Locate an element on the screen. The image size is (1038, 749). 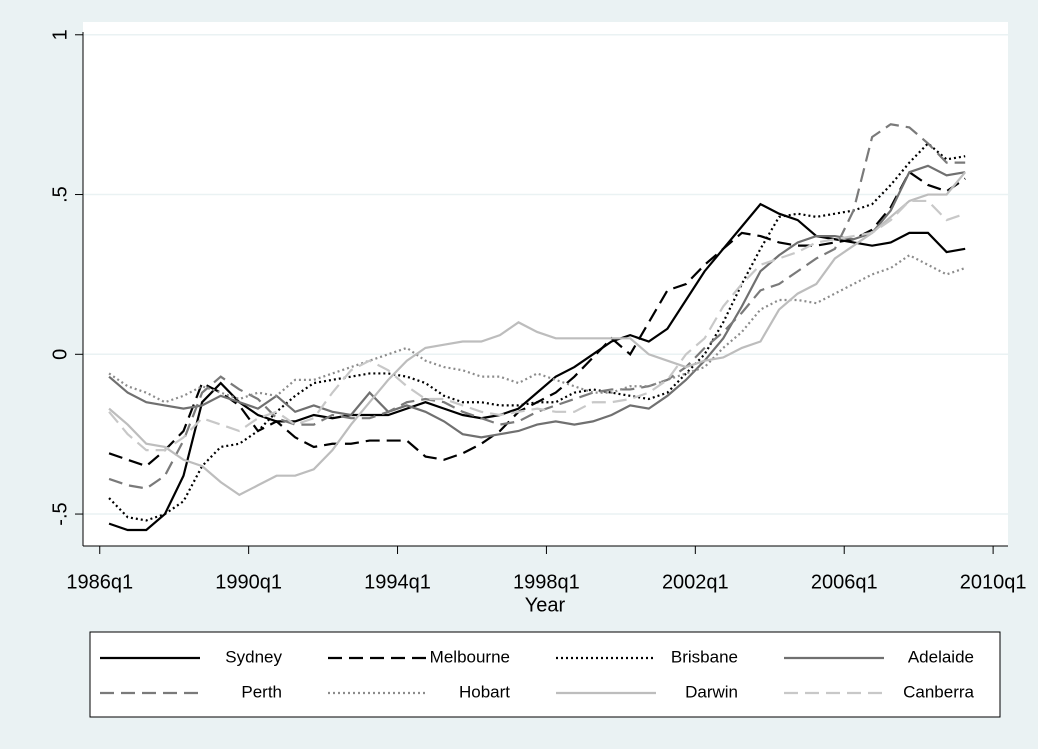
x-tick-label: 1990q1 is located at coordinates (248, 582).